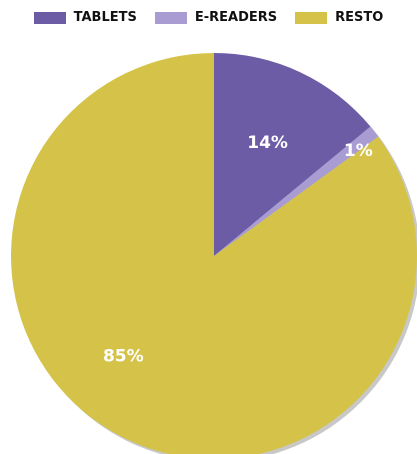 The image size is (417, 454). Describe the element at coordinates (358, 151) in the screenshot. I see `pie-label-e-readers: 1%` at that location.